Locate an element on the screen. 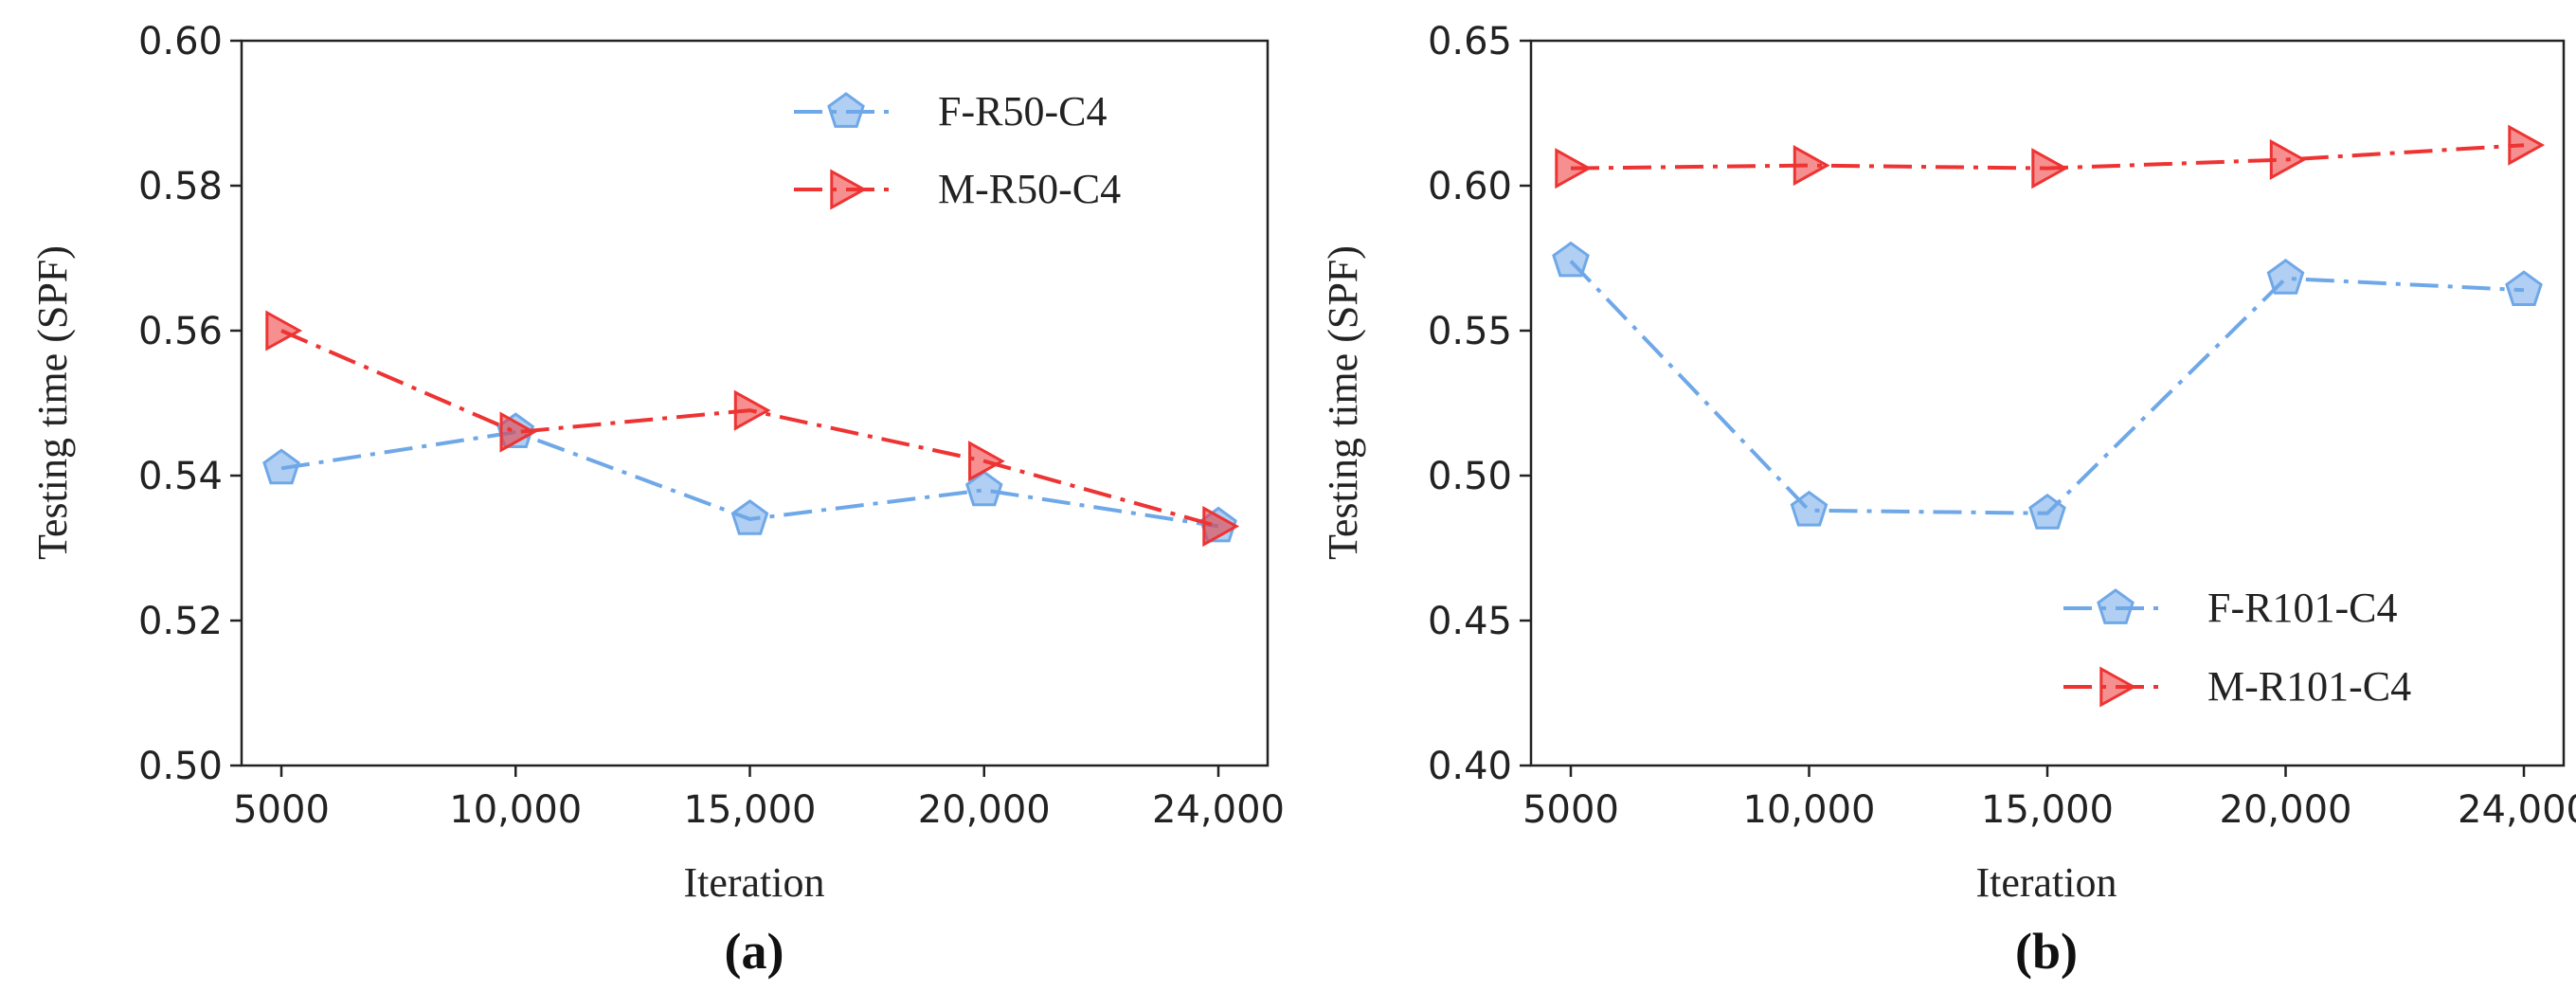 This screenshot has height=991, width=2576. legend-marker-f-r101 is located at coordinates (2116, 606).